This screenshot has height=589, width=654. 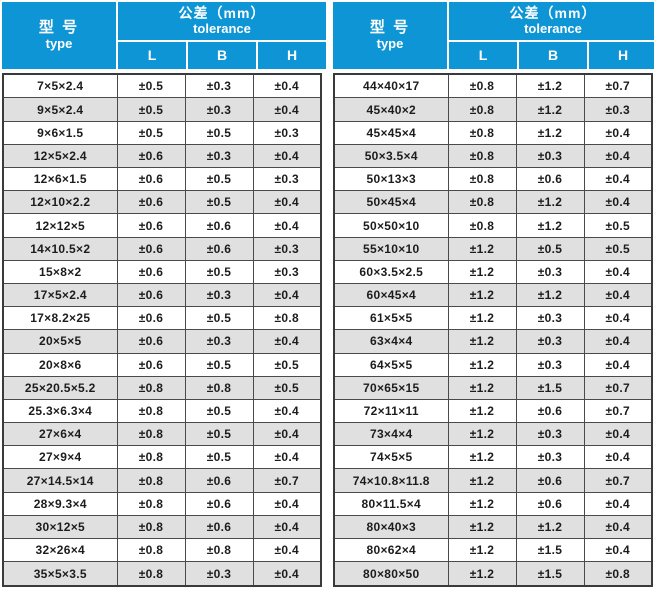 I want to click on spec-row: 44×40×17 ±0.8 ±1.2 ±0.7, so click(x=493, y=86).